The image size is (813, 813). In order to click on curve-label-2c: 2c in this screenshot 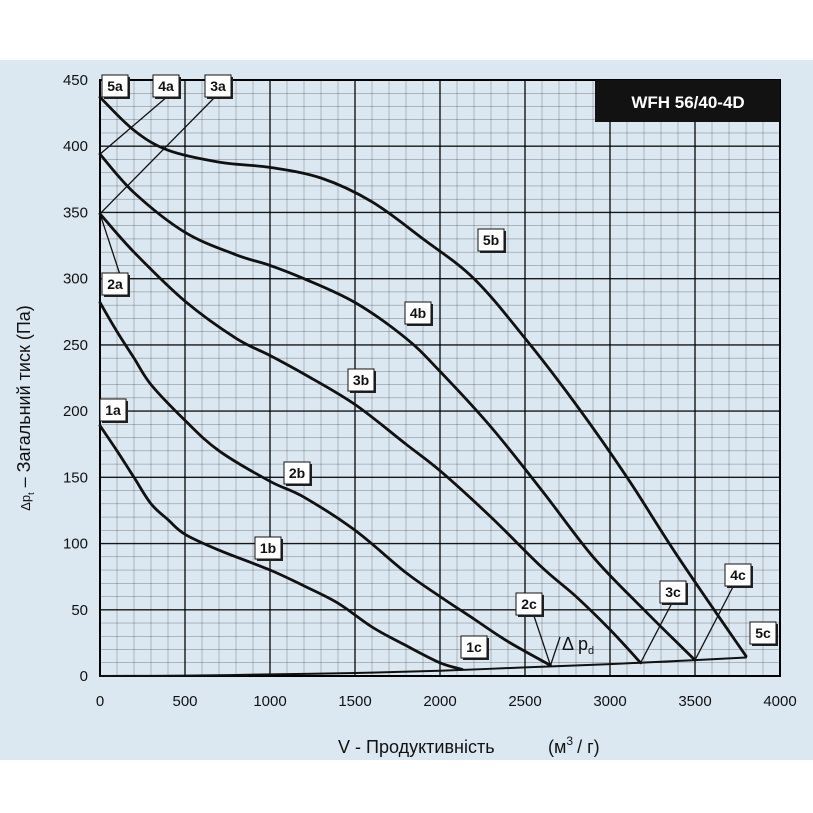, I will do `click(529, 604)`.